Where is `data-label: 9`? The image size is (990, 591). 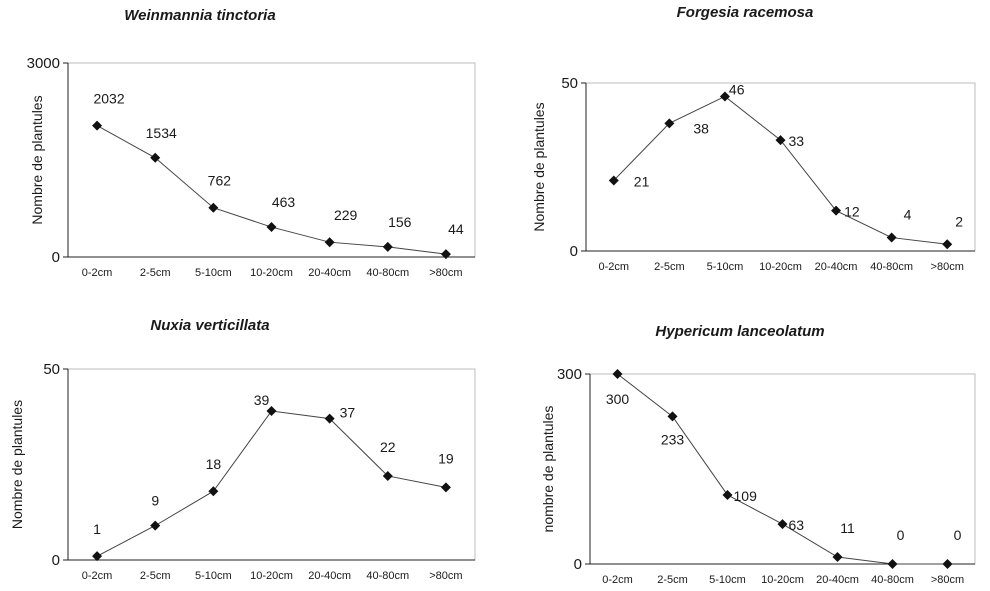 data-label: 9 is located at coordinates (155, 501).